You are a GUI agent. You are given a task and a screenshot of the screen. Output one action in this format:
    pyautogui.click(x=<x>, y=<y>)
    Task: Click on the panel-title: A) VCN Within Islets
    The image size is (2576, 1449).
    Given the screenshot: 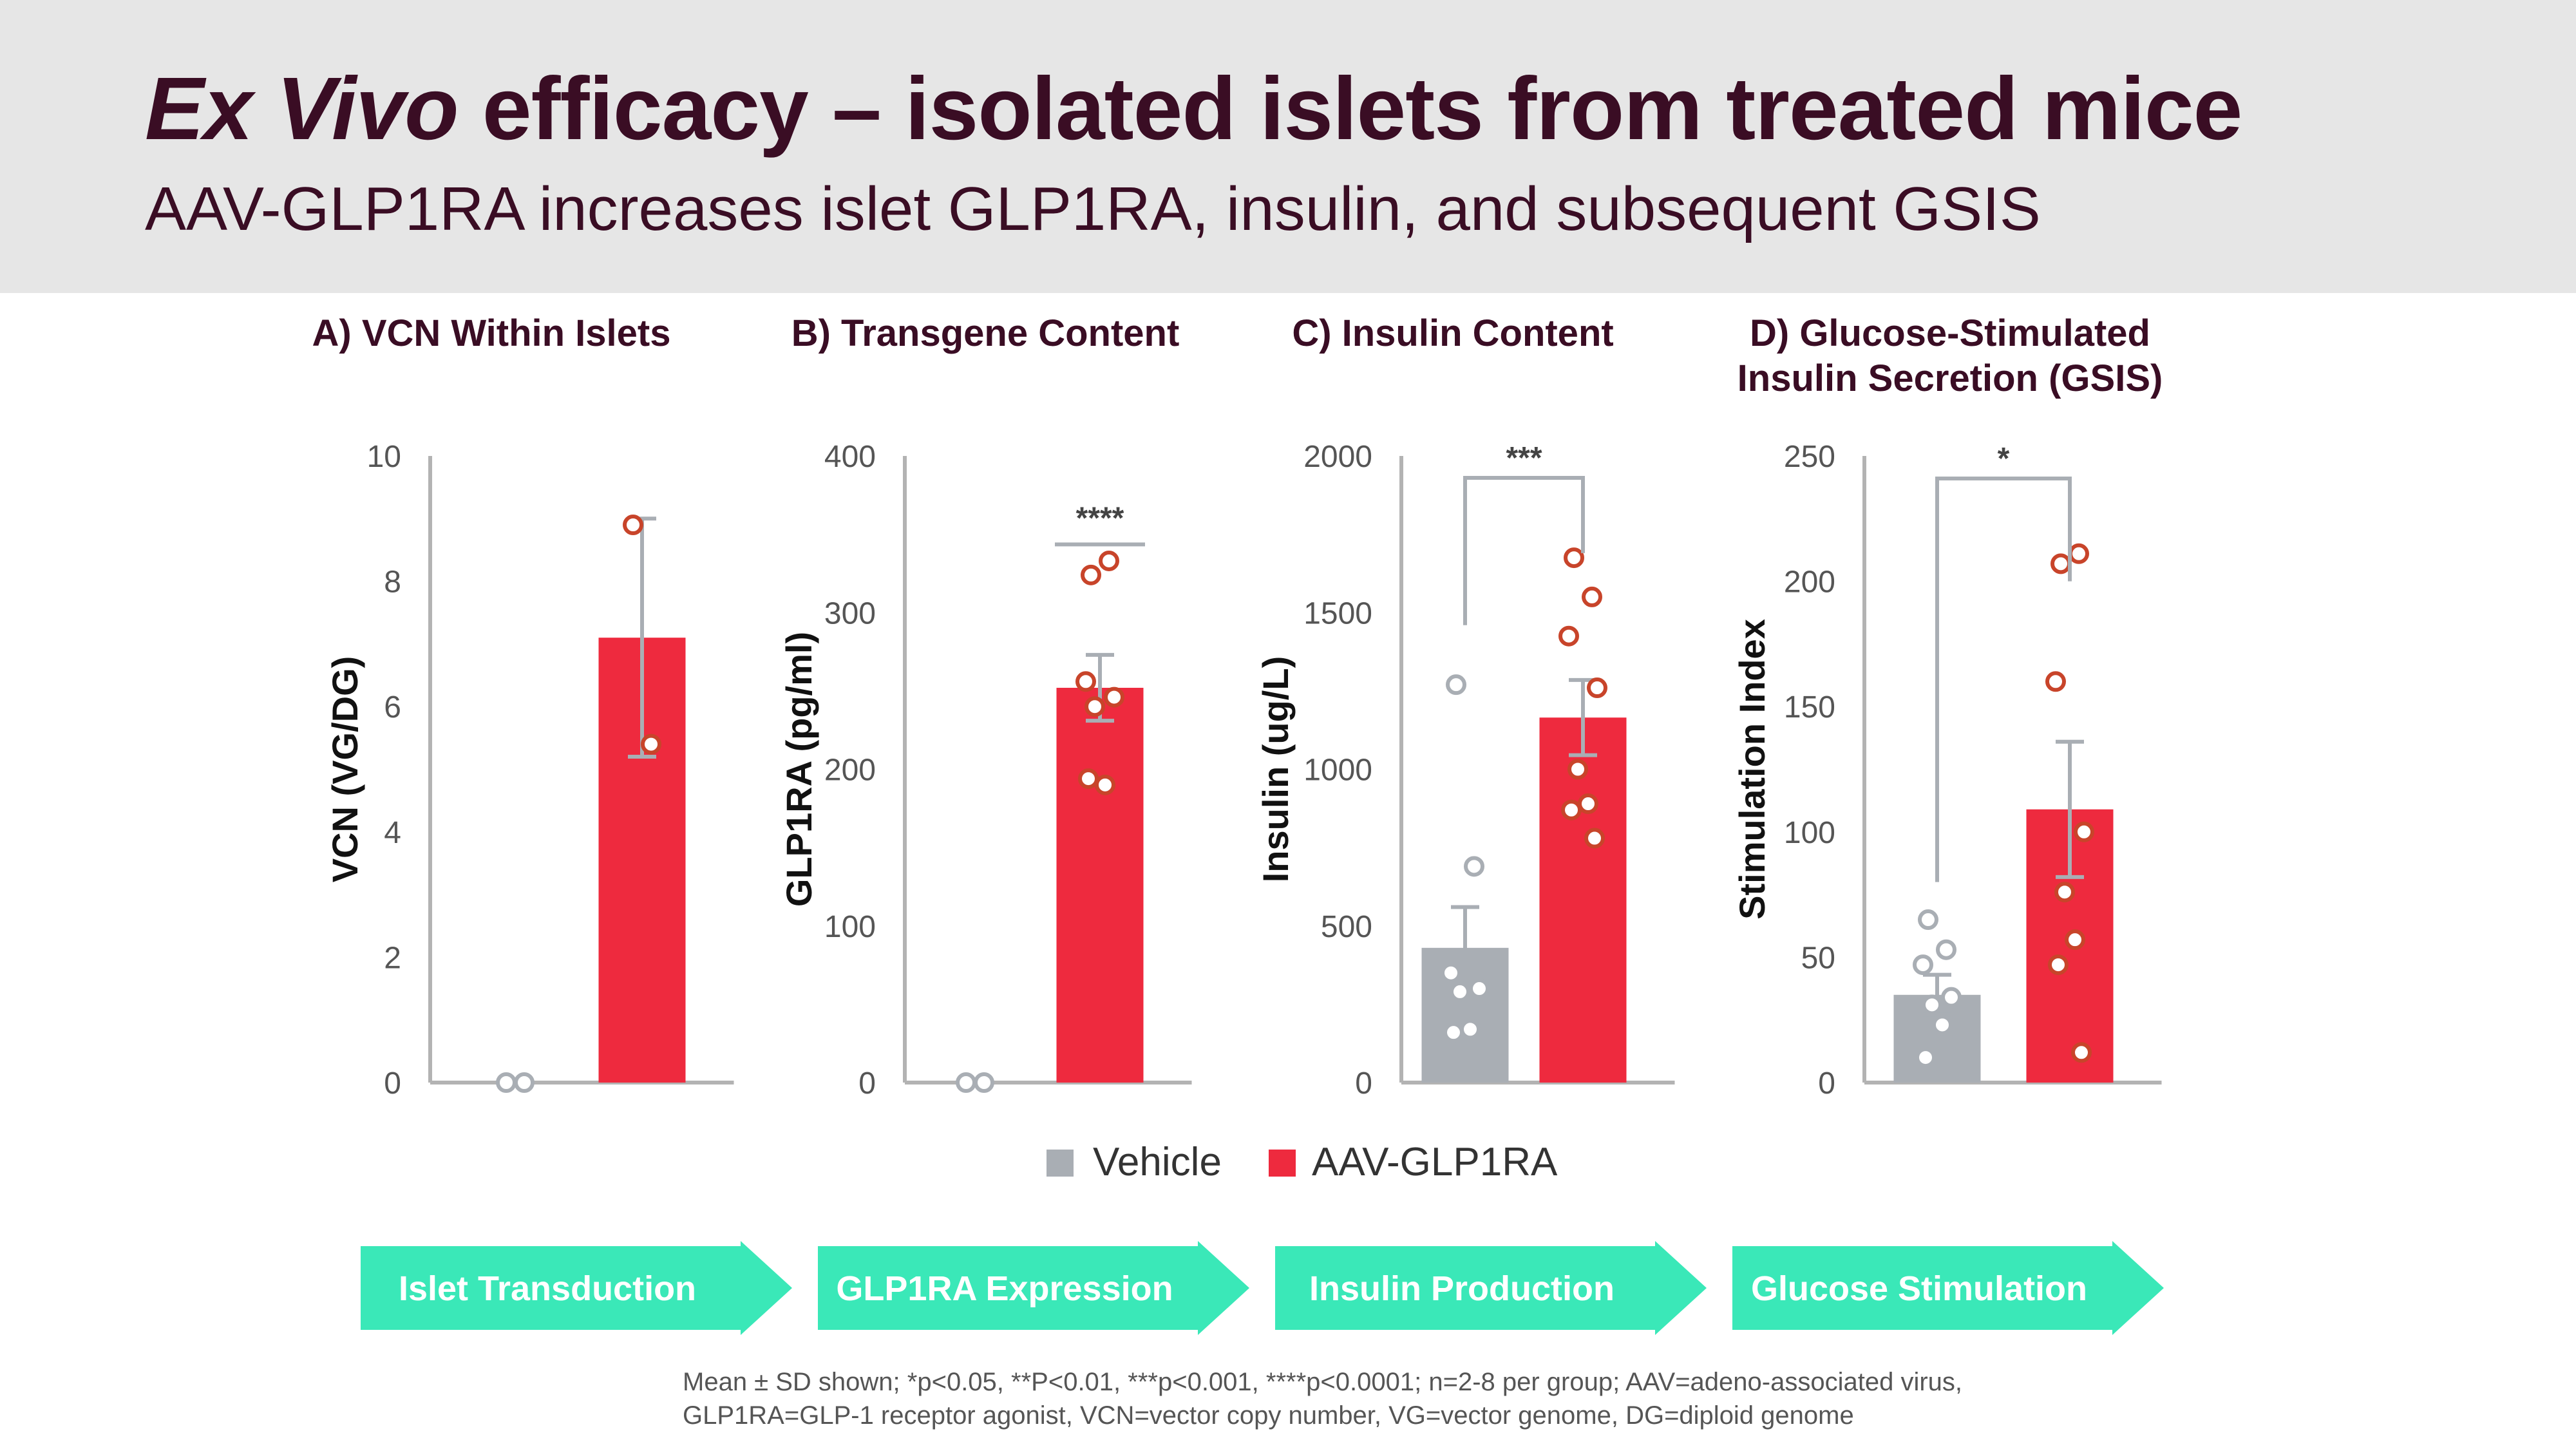 What is the action you would take?
    pyautogui.click(x=492, y=333)
    